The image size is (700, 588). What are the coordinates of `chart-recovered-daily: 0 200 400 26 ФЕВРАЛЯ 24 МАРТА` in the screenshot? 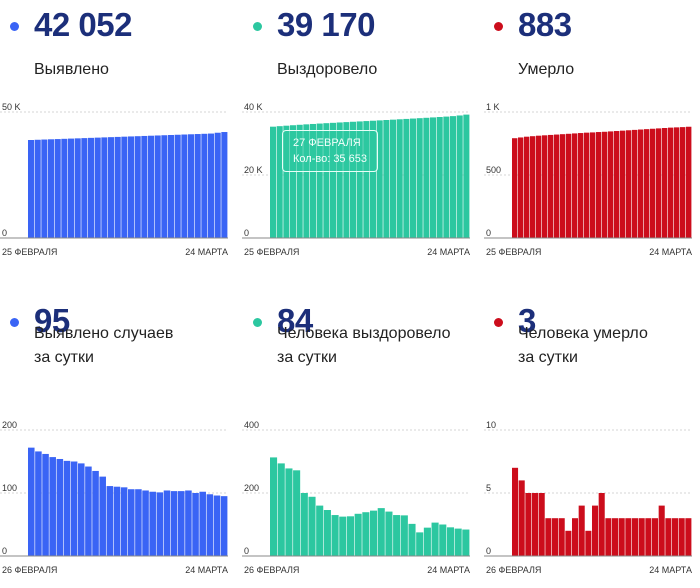 It's located at (357, 500).